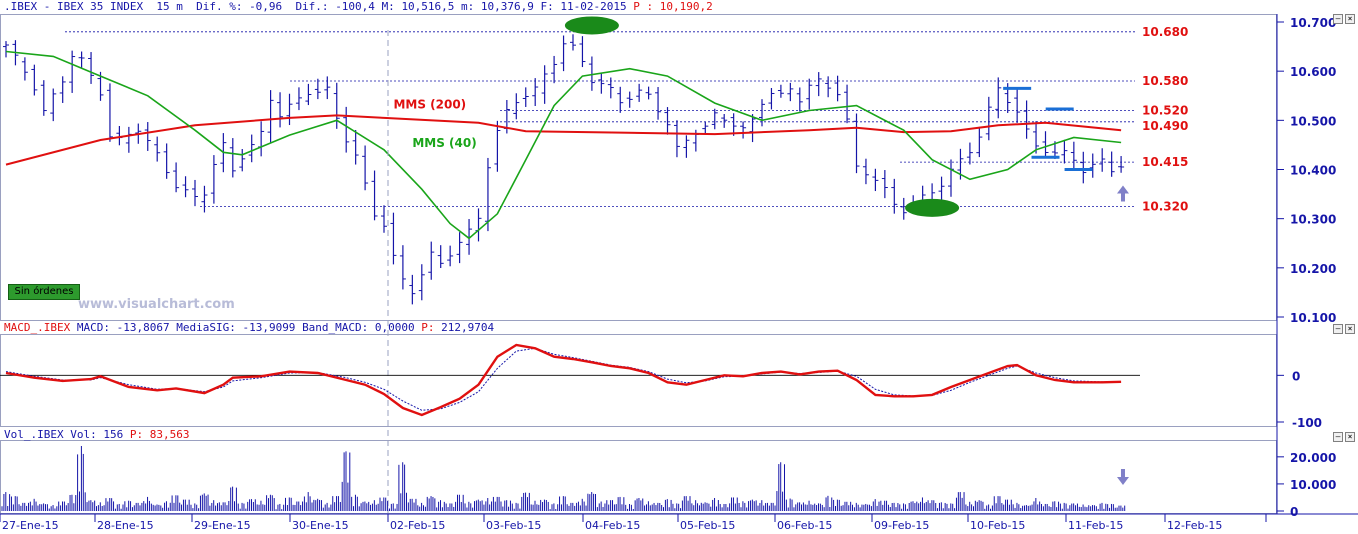  Describe the element at coordinates (219, 6) in the screenshot. I see `dif-pct-label: Dif. %:` at that location.